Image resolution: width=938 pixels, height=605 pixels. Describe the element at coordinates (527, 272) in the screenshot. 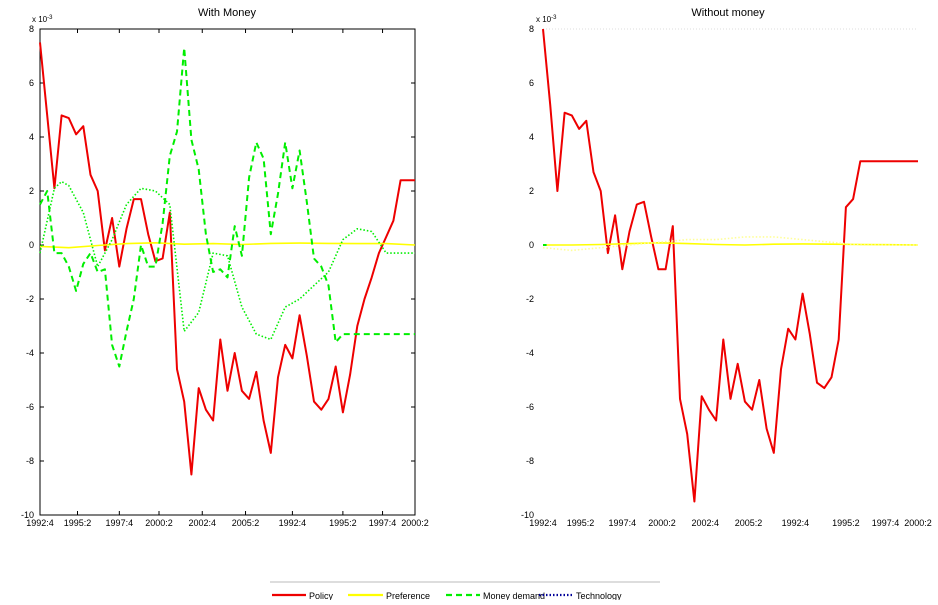

I see `y-axis: -10 -8 -6 -4 -2 0 2 4 6 8` at that location.